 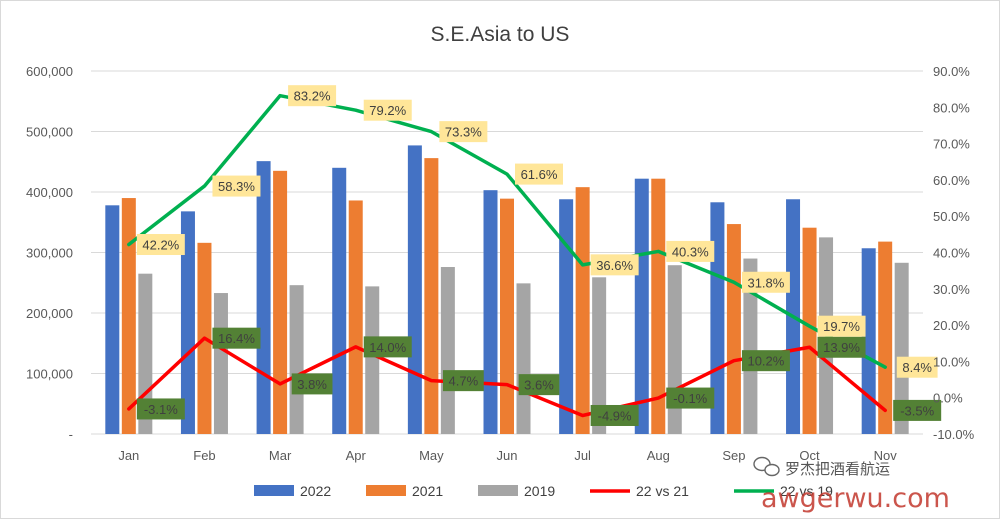 I want to click on data-label: 73.3%, so click(x=463, y=132).